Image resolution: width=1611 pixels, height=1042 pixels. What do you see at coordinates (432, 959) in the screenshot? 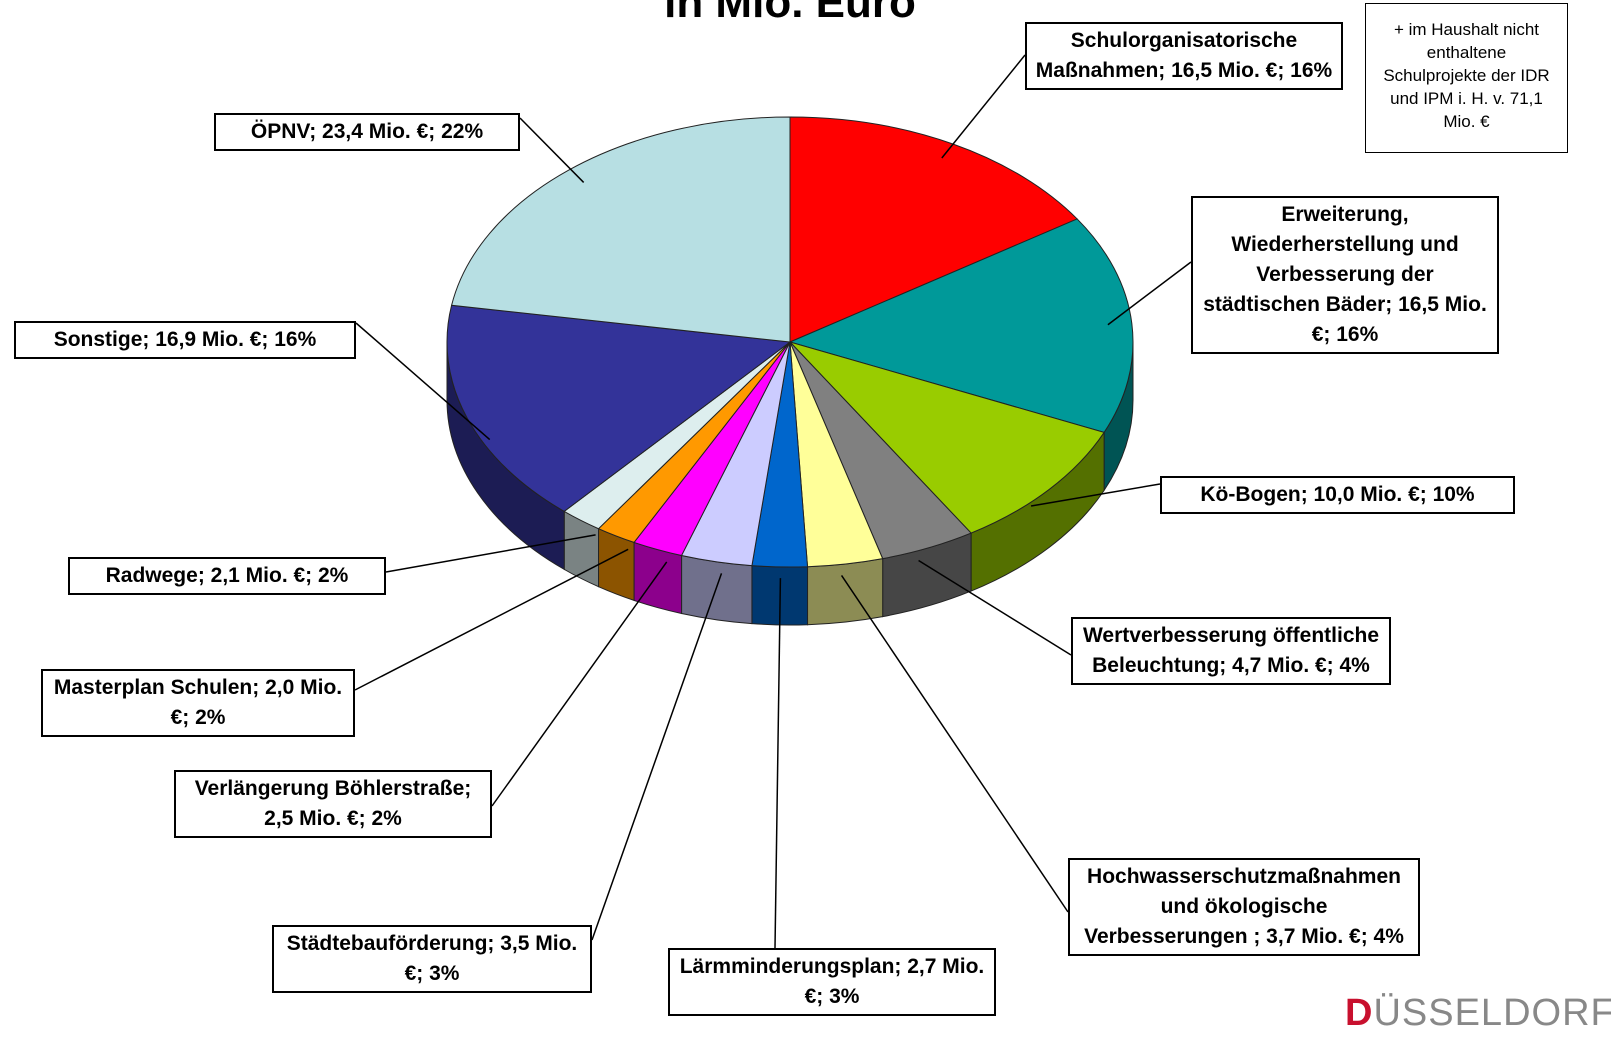
I see `data-label: Städtebauförderung; 3,5 Mio. €; 3%` at bounding box center [432, 959].